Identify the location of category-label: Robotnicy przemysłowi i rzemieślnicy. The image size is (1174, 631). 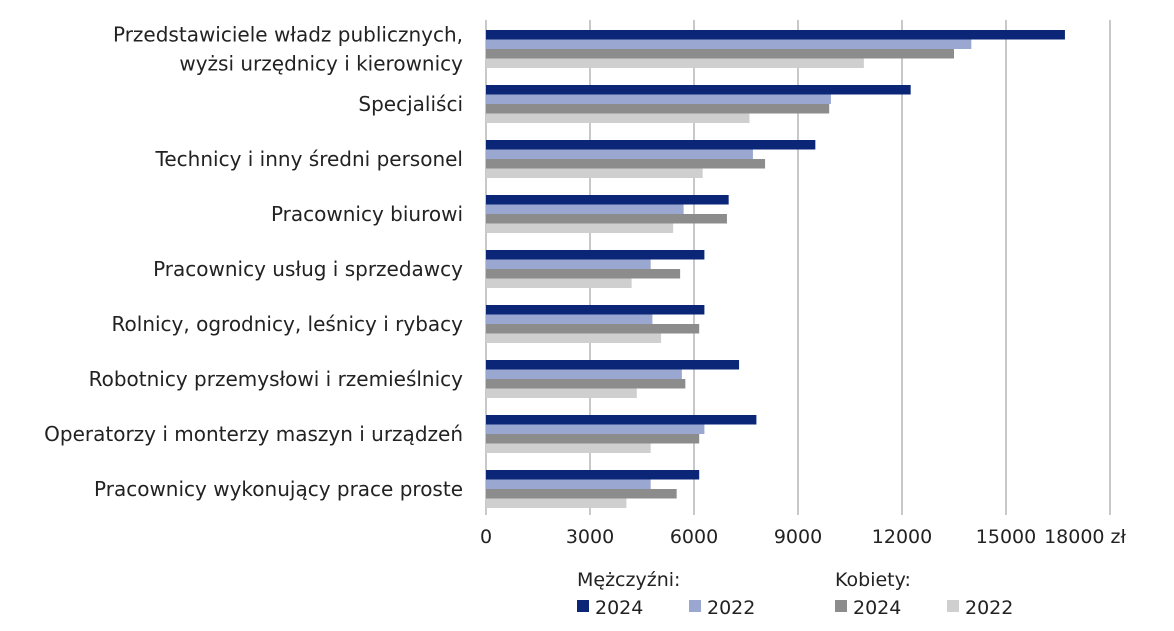
(276, 379).